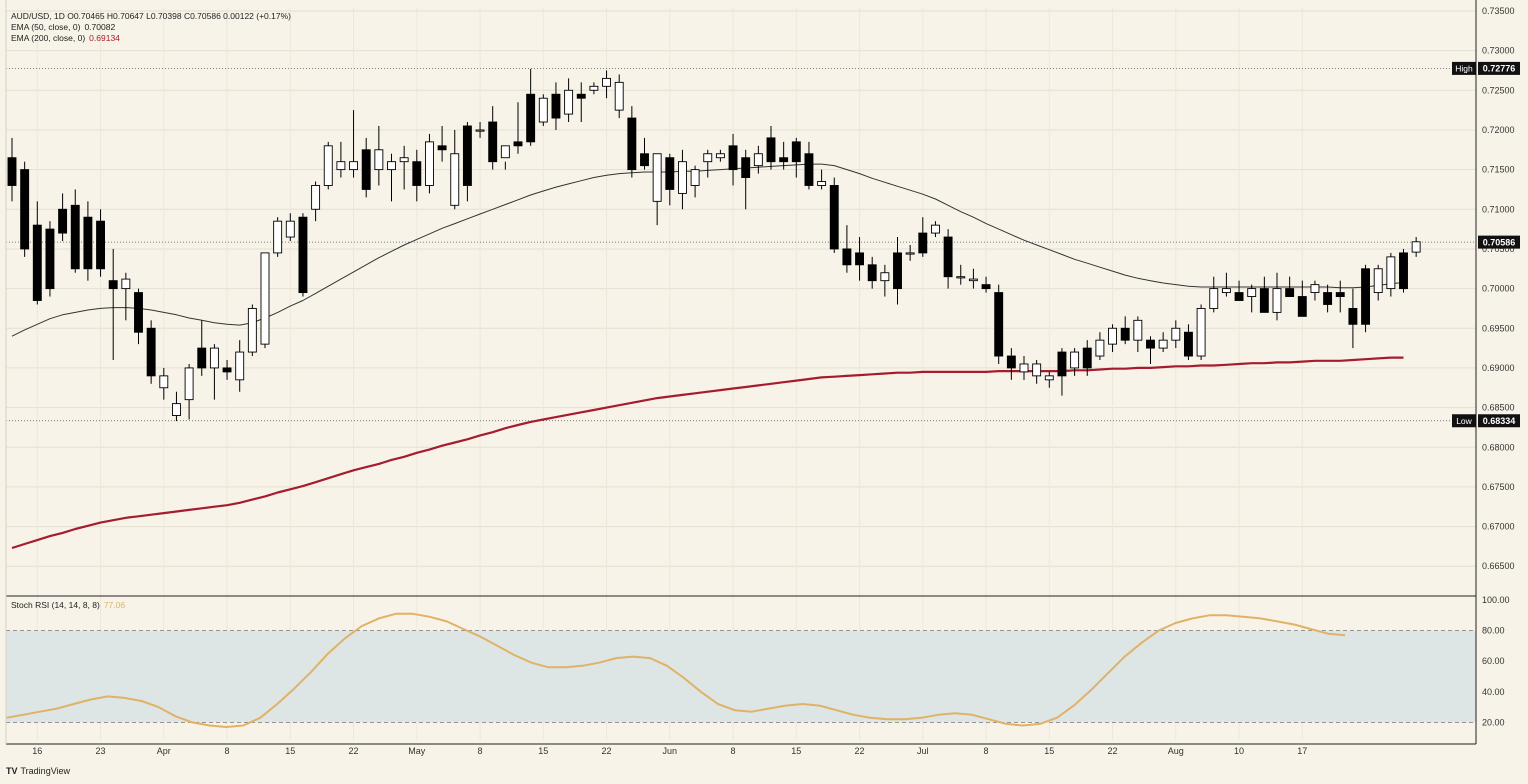 This screenshot has height=784, width=1528. Describe the element at coordinates (38, 771) in the screenshot. I see `tradingview-logo: TV TradingView` at that location.